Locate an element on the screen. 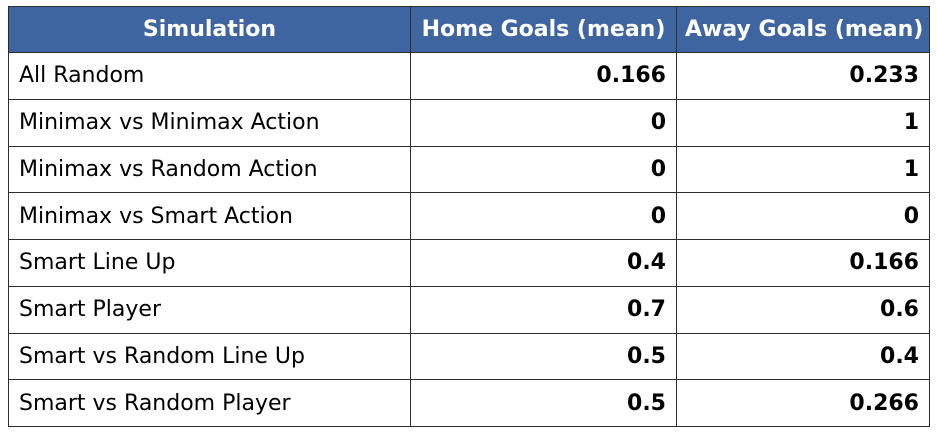  simulation-name-cell: Smart vs Random Player is located at coordinates (209, 403).